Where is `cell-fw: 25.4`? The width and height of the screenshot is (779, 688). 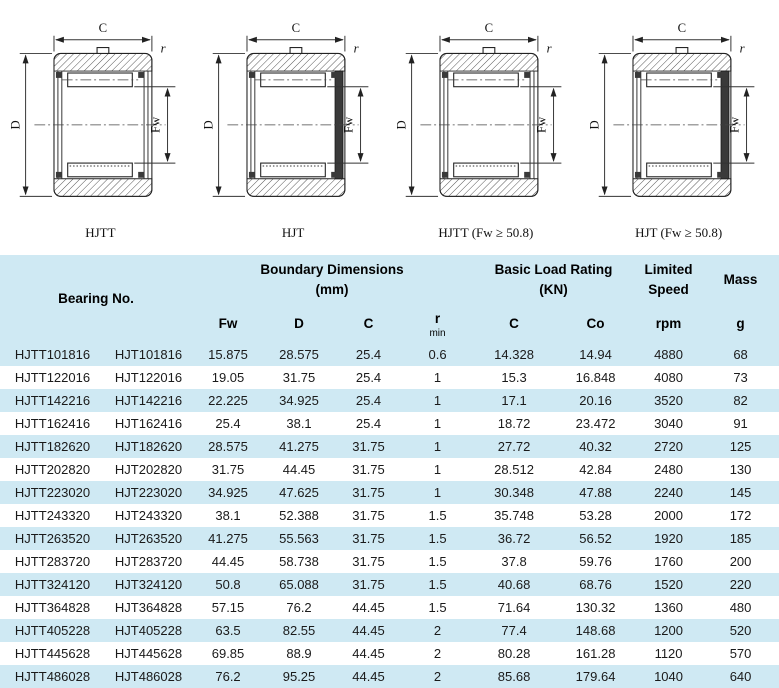 cell-fw: 25.4 is located at coordinates (228, 423).